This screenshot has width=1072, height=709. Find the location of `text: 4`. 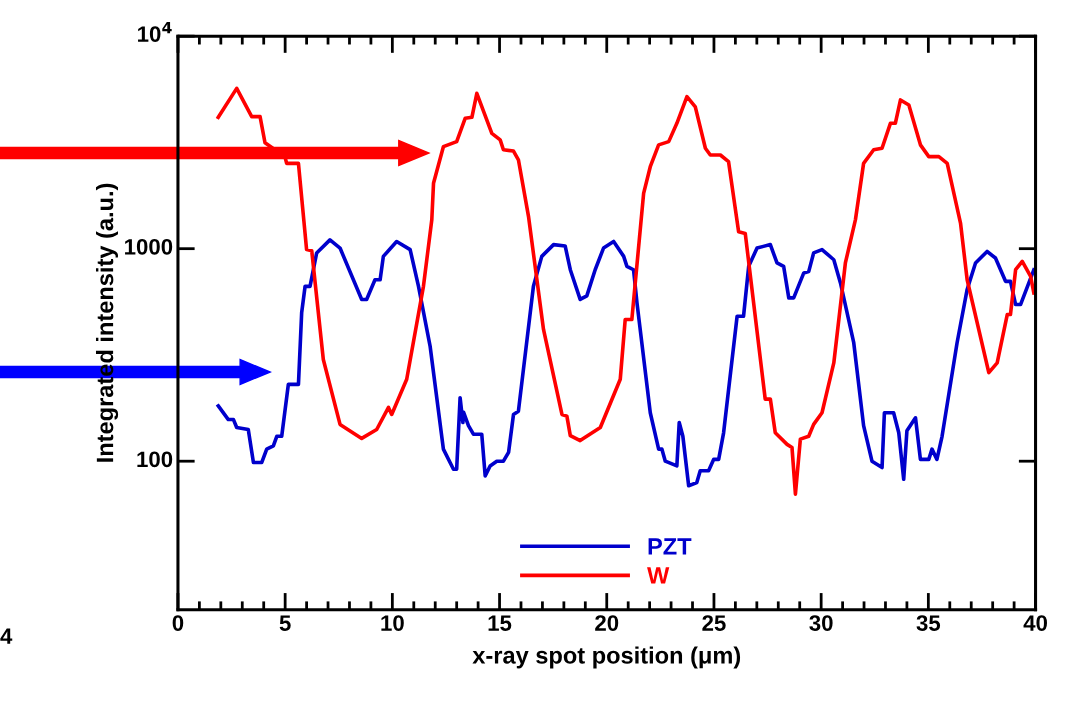

text: 4 is located at coordinates (6, 636).